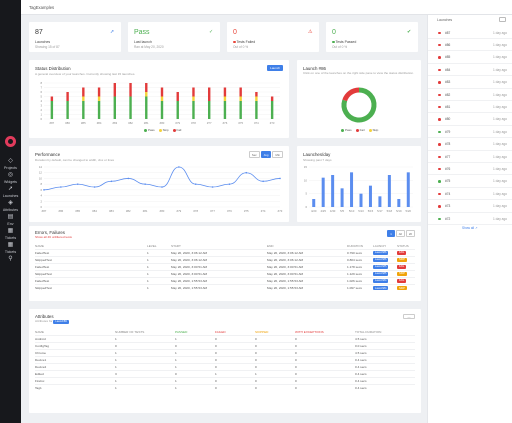 This screenshot has height=423, width=512. I want to click on column-header: END, so click(270, 245).